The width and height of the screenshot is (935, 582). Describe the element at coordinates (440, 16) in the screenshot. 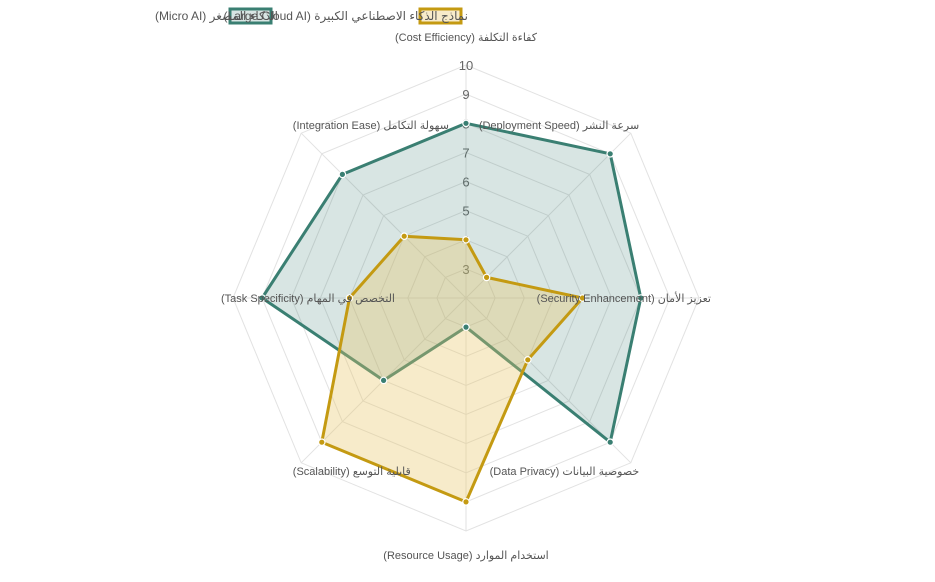

I see `legend-swatch-large-cloud-ai` at that location.